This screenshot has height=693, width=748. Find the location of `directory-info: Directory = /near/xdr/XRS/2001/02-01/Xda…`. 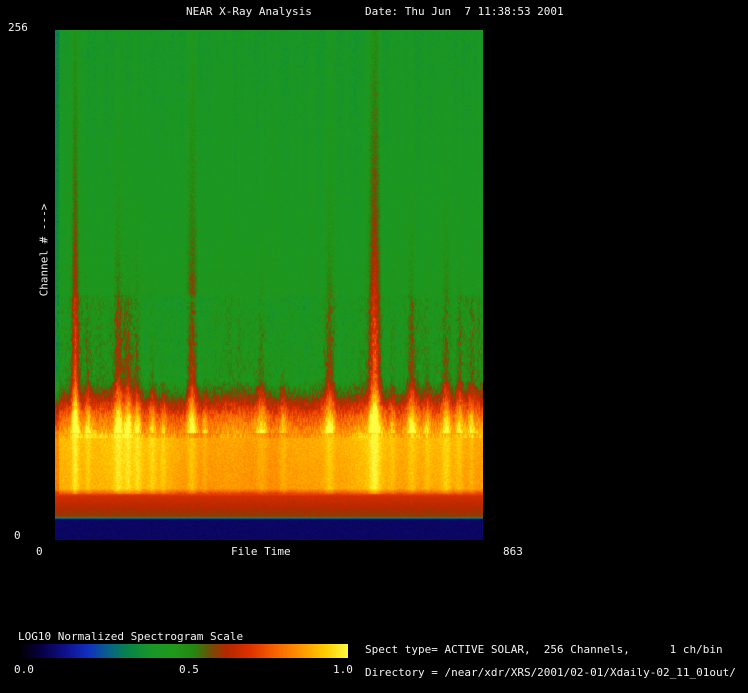

directory-info: Directory = /near/xdr/XRS/2001/02-01/Xda… is located at coordinates (550, 672).